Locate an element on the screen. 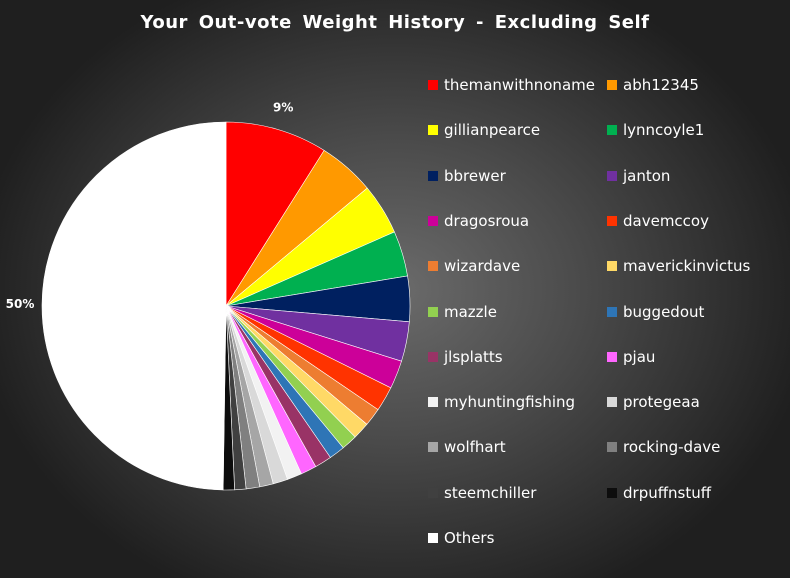 Image resolution: width=790 pixels, height=578 pixels. legend-item: myhuntingfishing is located at coordinates (501, 402).